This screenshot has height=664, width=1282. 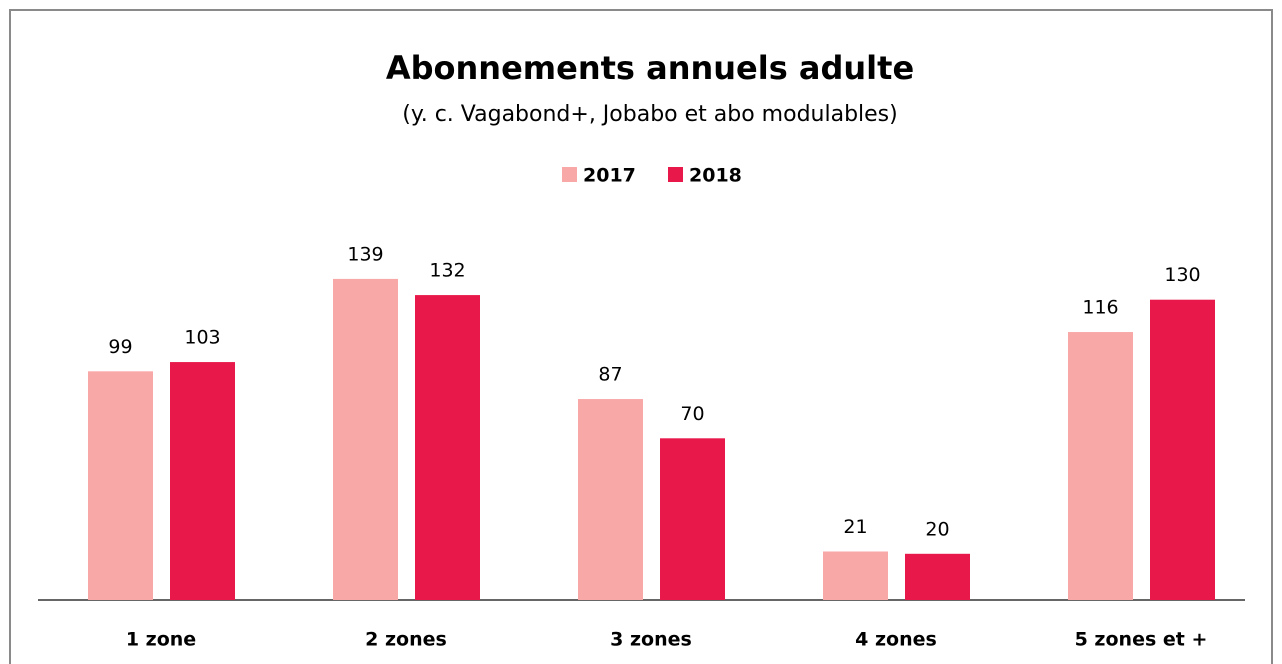 I want to click on x-tick-label: 4 zones, so click(x=896, y=640).